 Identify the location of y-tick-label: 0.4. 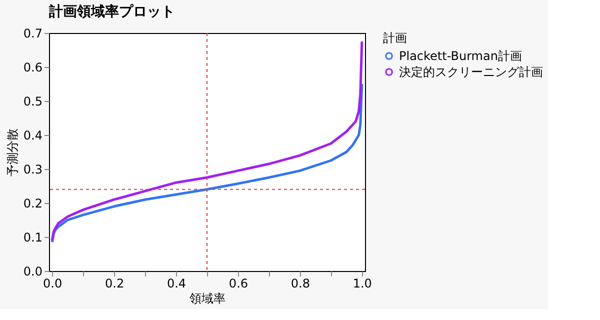
(32, 135).